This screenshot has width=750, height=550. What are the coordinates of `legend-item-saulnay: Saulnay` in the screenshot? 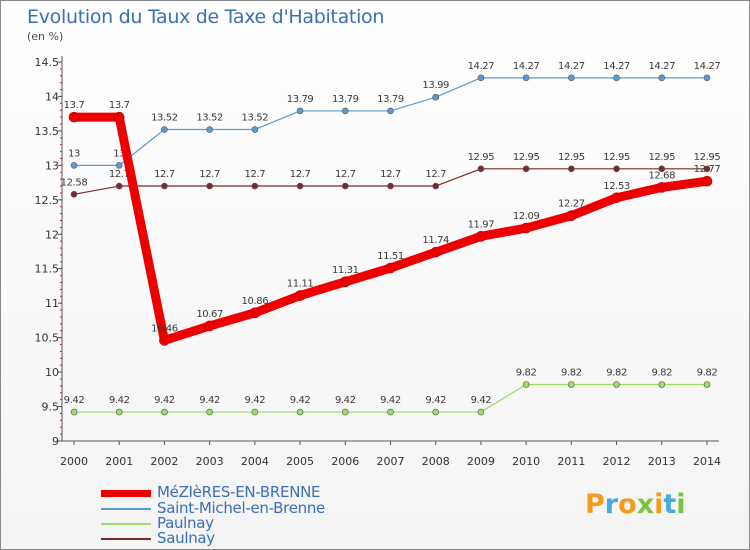 It's located at (231, 538).